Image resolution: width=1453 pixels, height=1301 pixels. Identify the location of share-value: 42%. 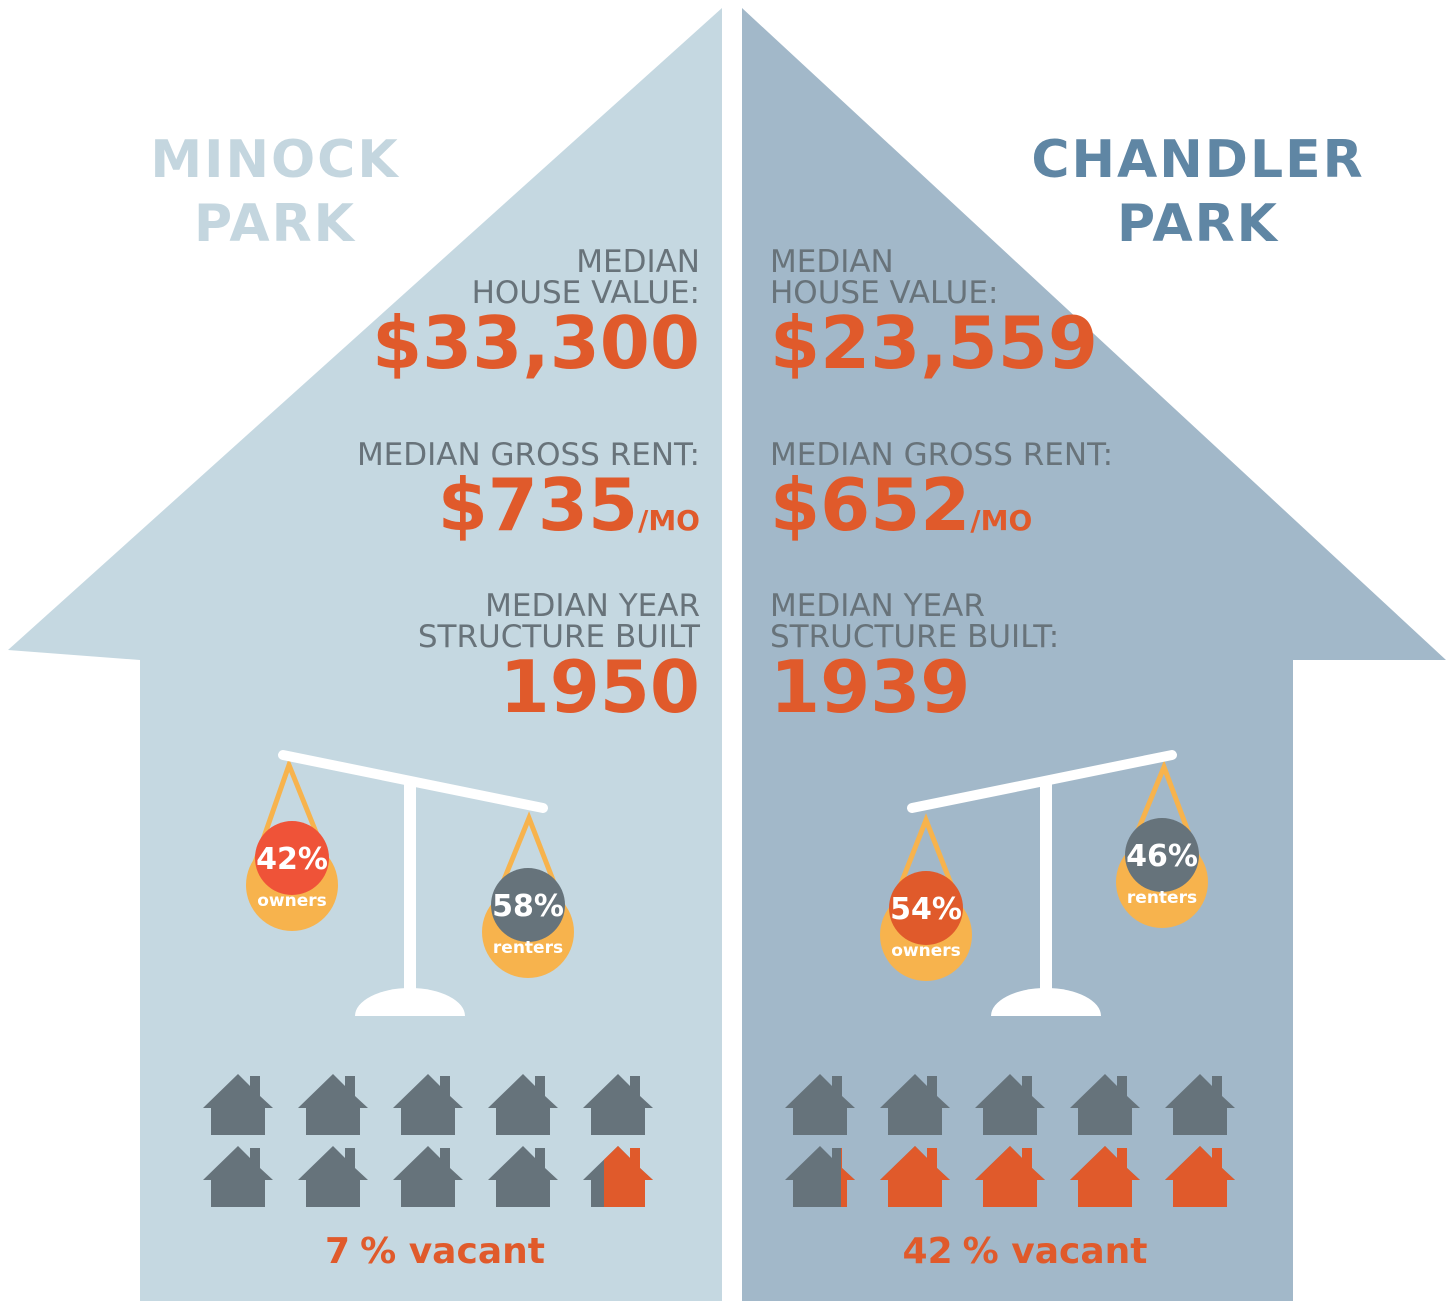
(292, 859).